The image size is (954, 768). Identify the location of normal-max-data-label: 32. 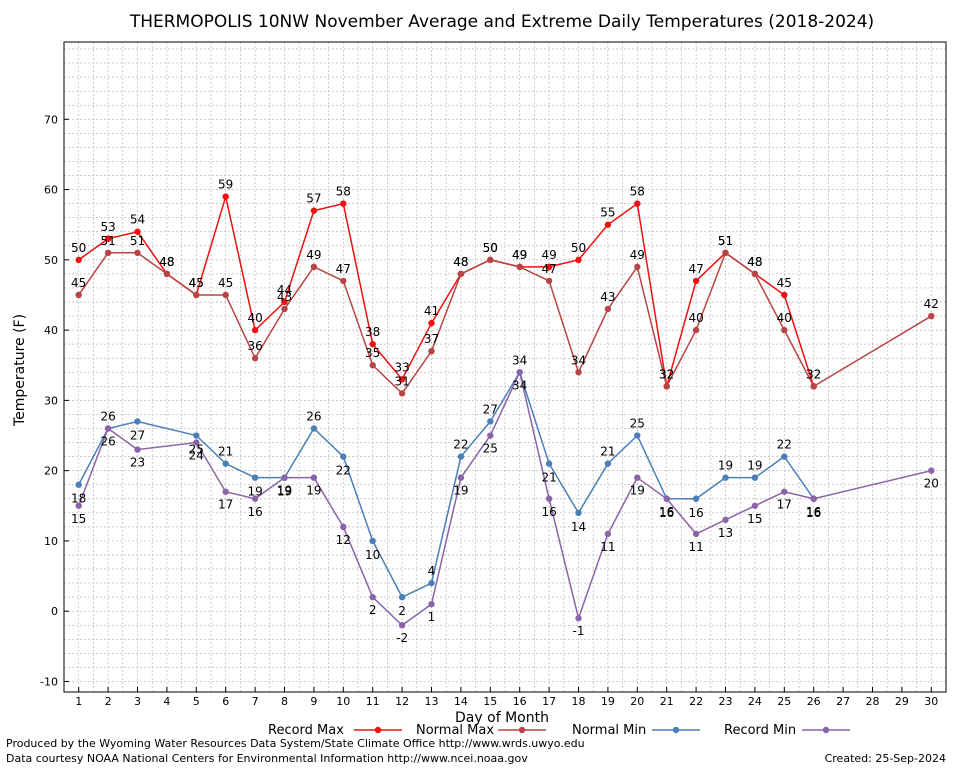
(666, 374).